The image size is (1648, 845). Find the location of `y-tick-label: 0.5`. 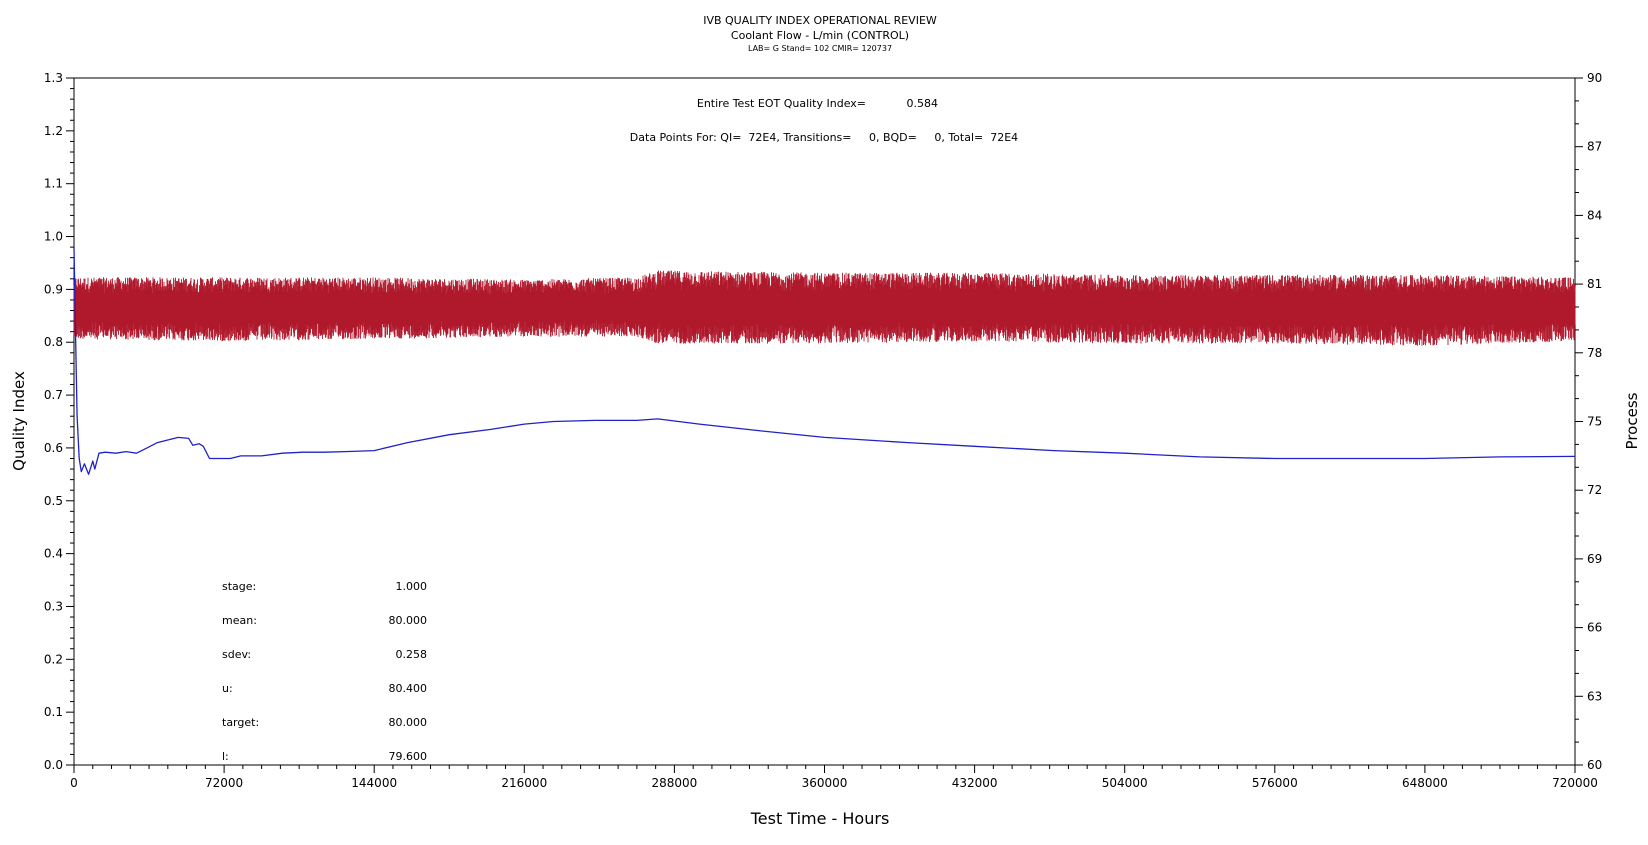

y-tick-label: 0.5 is located at coordinates (53, 501).